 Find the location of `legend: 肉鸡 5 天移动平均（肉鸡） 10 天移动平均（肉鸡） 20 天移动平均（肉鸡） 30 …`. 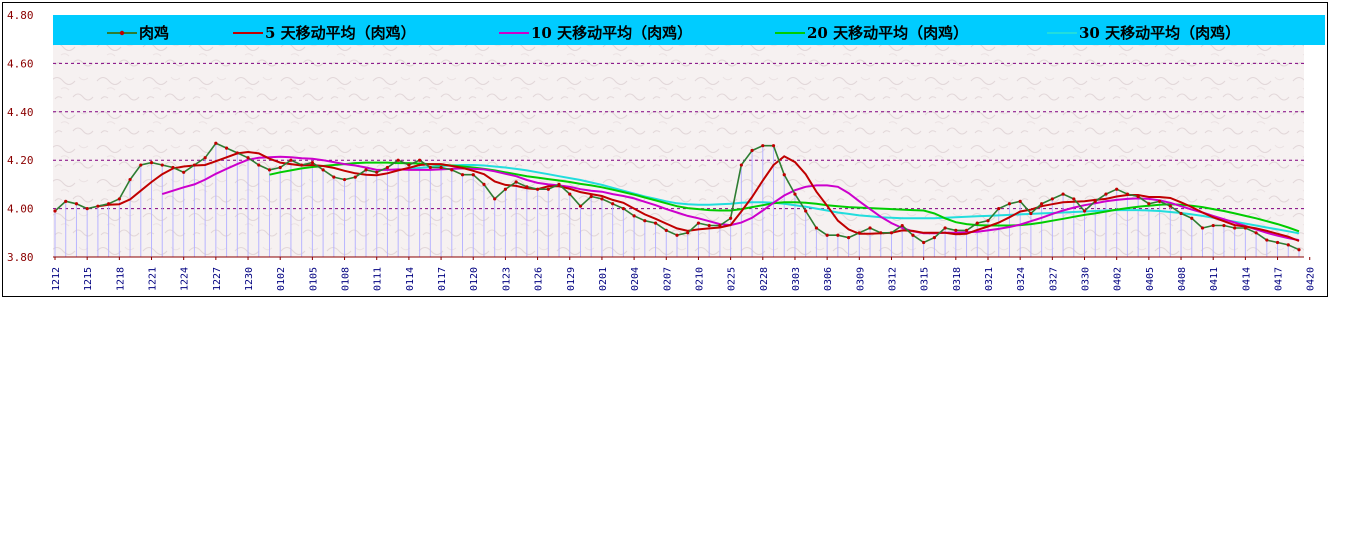

legend: 肉鸡 5 天移动平均（肉鸡） 10 天移动平均（肉鸡） 20 天移动平均（肉鸡） 30 … is located at coordinates (673, 33).